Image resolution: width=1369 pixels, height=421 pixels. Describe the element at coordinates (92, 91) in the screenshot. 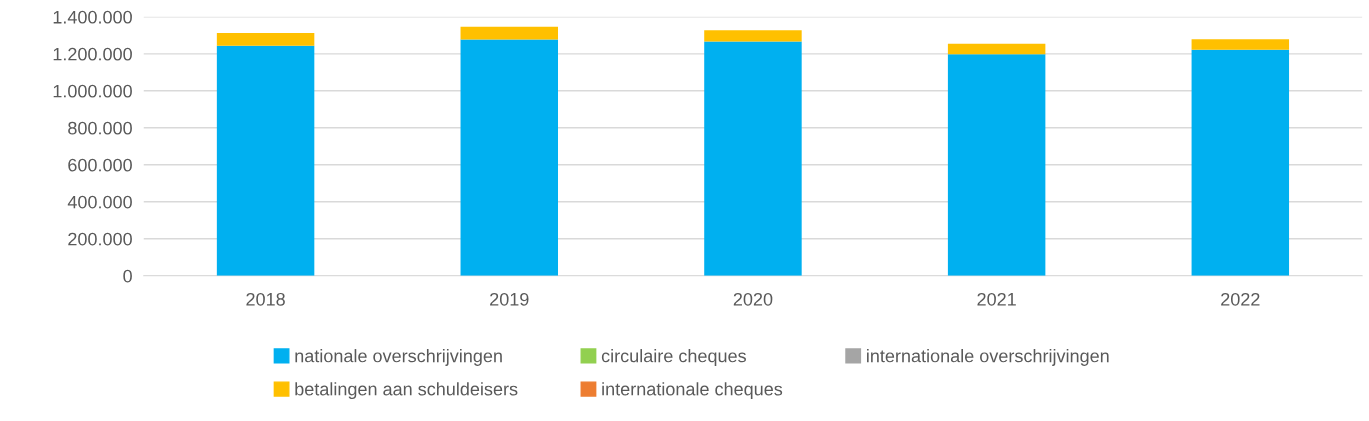

I see `y-tick-label: 1.000.000` at that location.